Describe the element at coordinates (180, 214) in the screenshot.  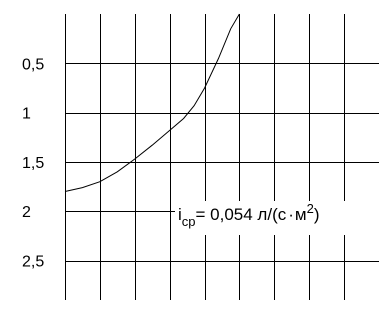
I see `annotation-main: i` at that location.